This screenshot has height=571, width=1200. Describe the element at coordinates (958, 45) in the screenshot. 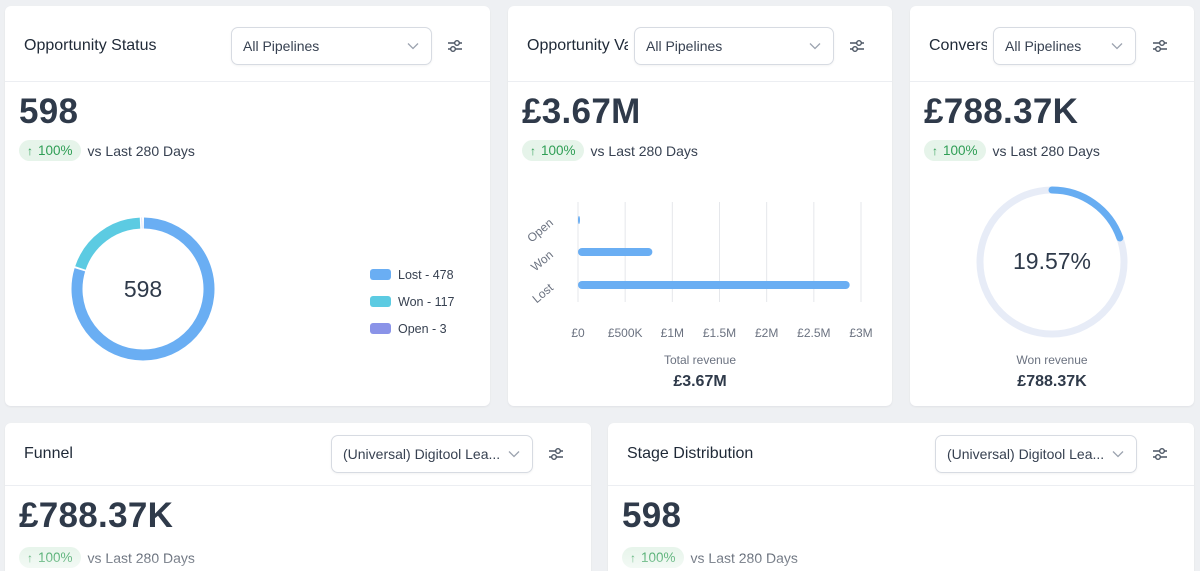

I see `card-title: Conversion` at that location.